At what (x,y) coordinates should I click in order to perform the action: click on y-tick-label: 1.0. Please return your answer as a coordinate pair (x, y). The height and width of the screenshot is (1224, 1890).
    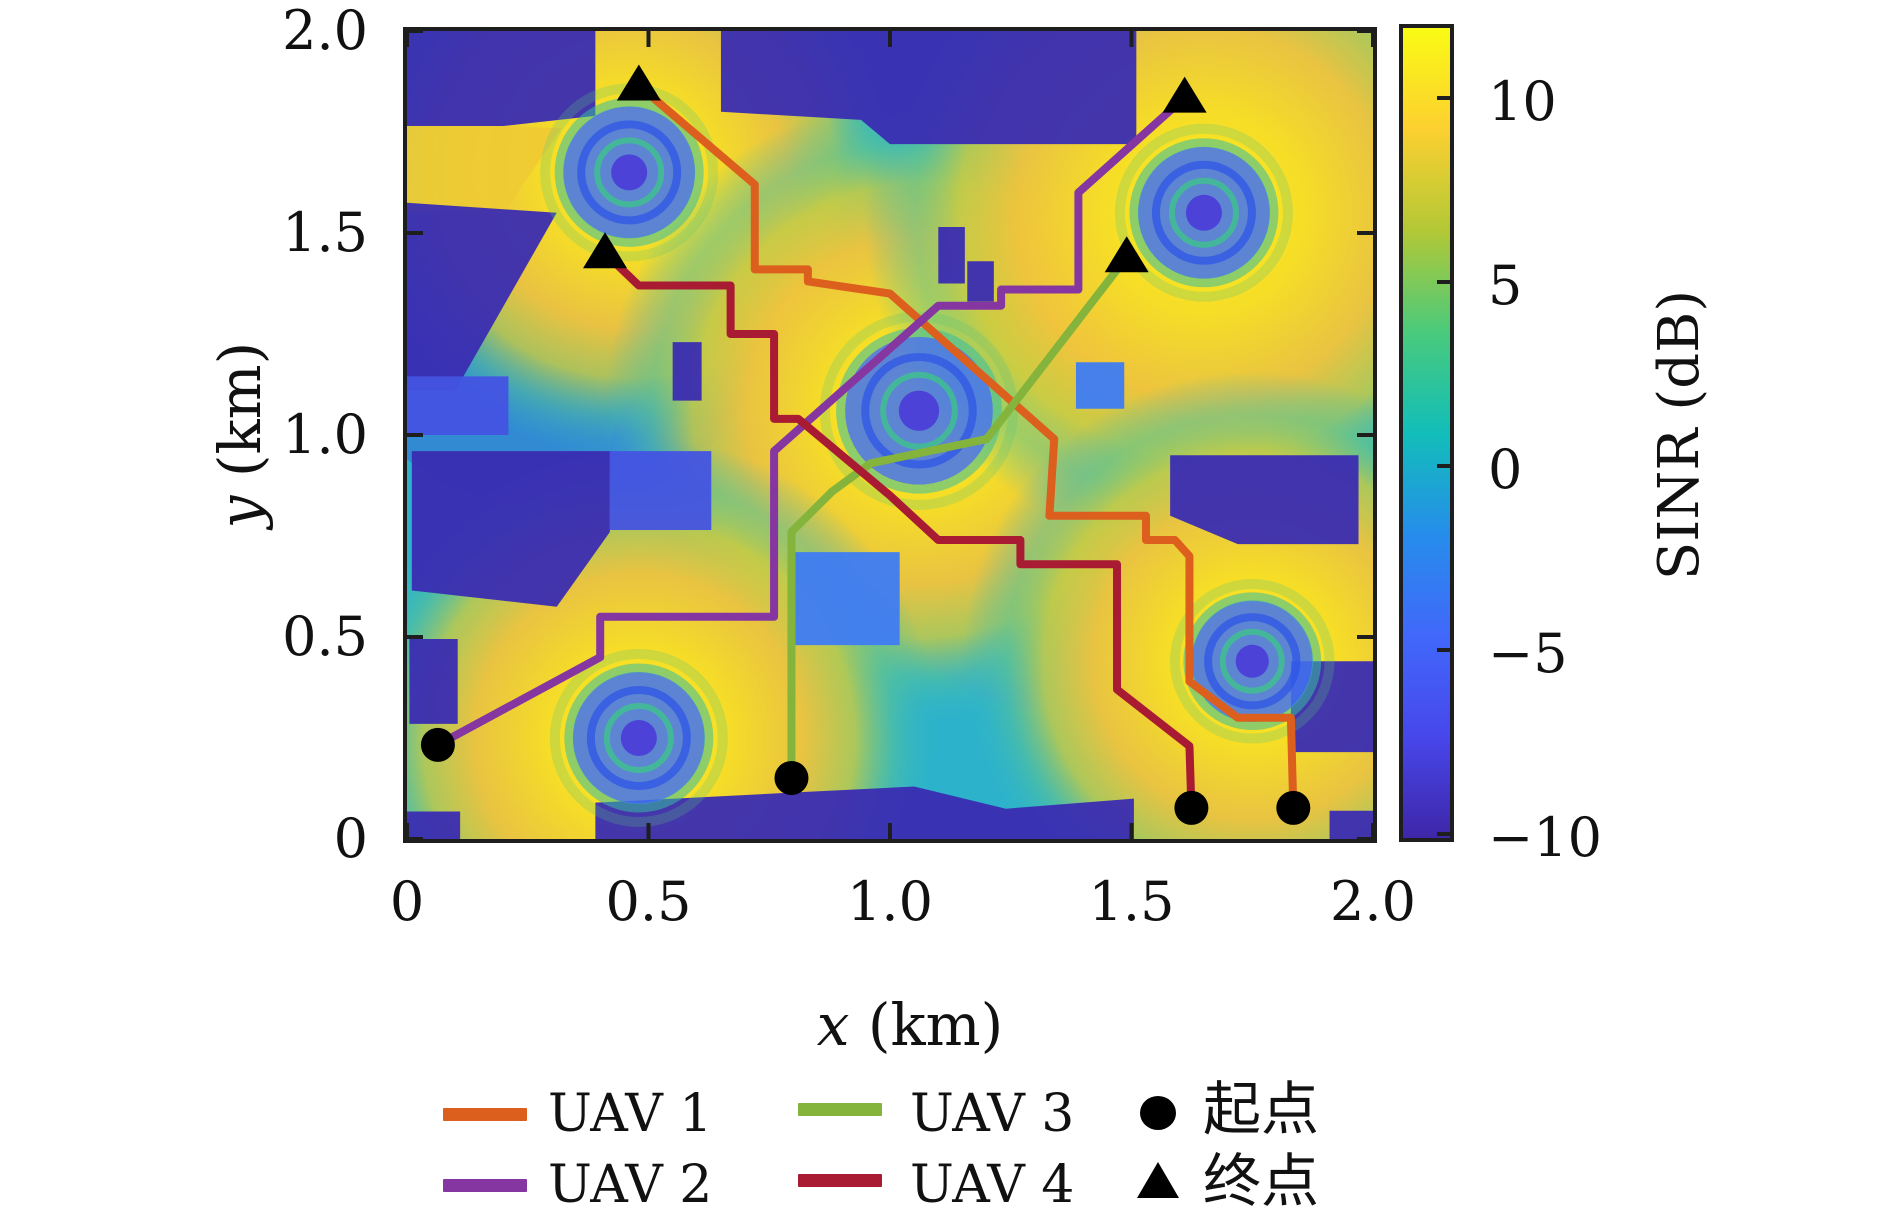
    Looking at the image, I should click on (325, 434).